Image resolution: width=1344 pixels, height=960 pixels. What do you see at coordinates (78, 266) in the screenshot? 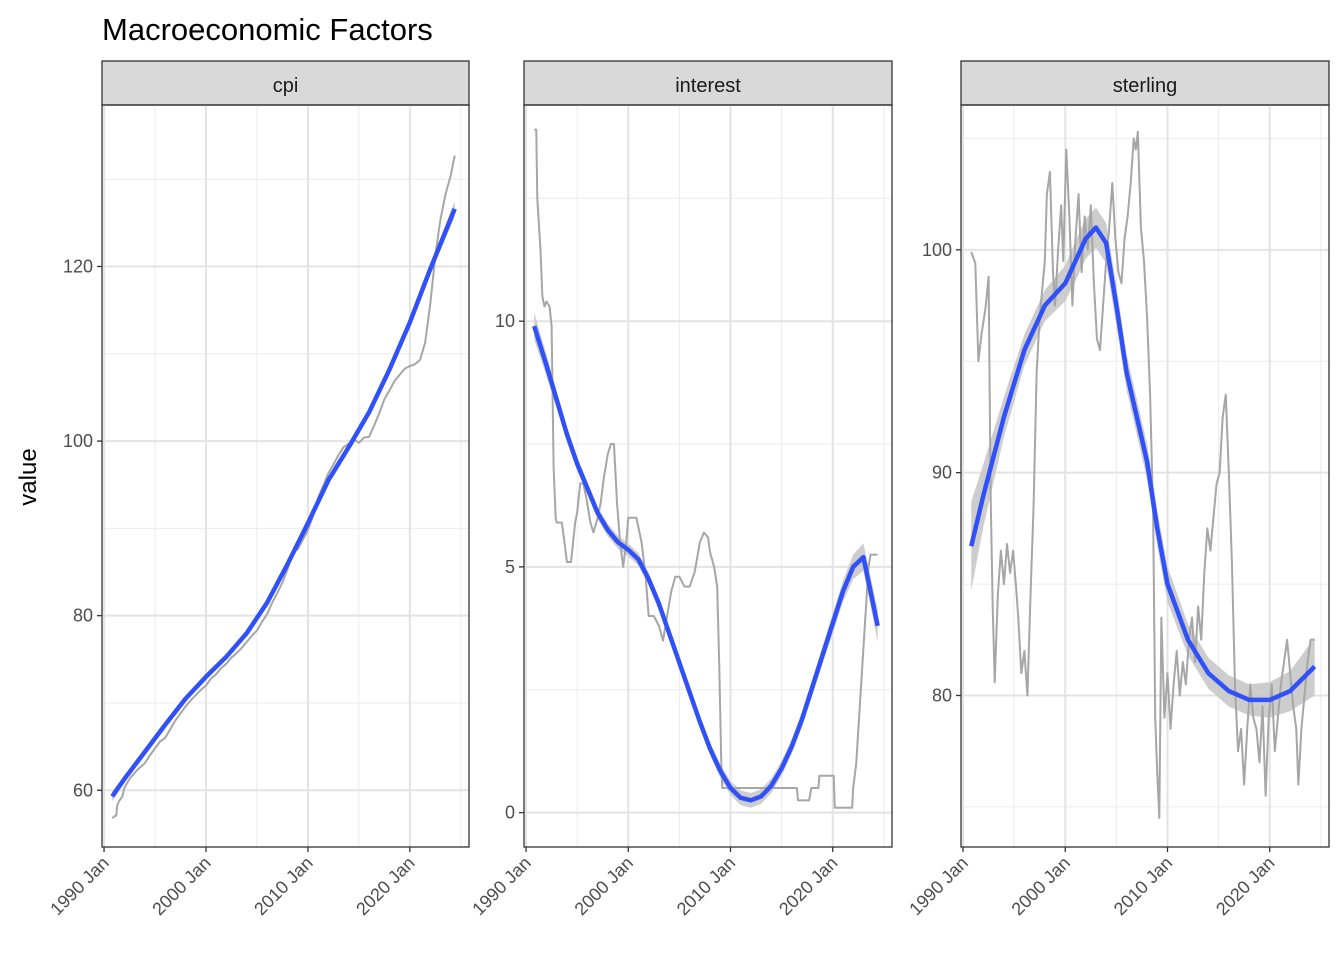
I see `y-tick-label: 120` at bounding box center [78, 266].